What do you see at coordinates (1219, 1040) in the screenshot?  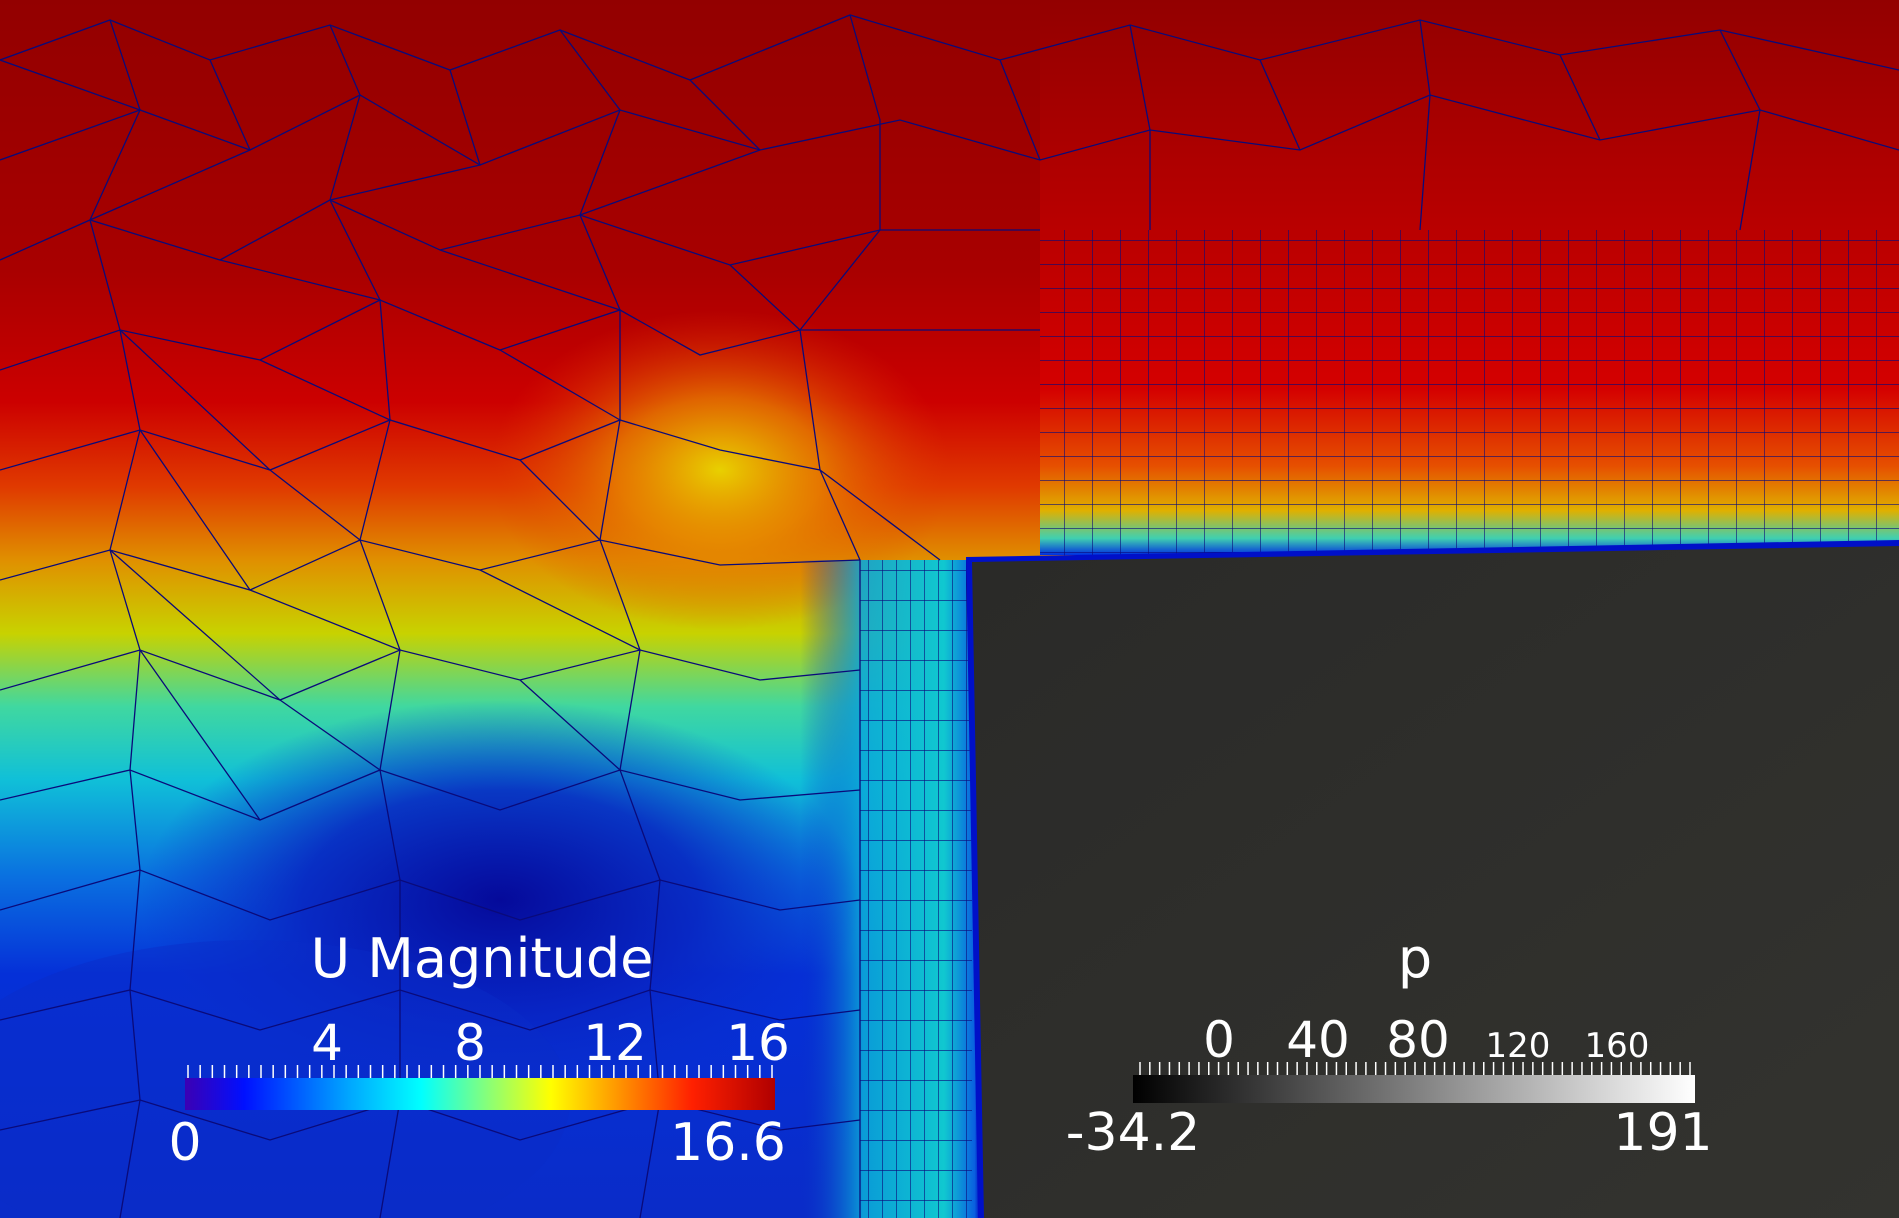 I see `p-tick-0: 0` at bounding box center [1219, 1040].